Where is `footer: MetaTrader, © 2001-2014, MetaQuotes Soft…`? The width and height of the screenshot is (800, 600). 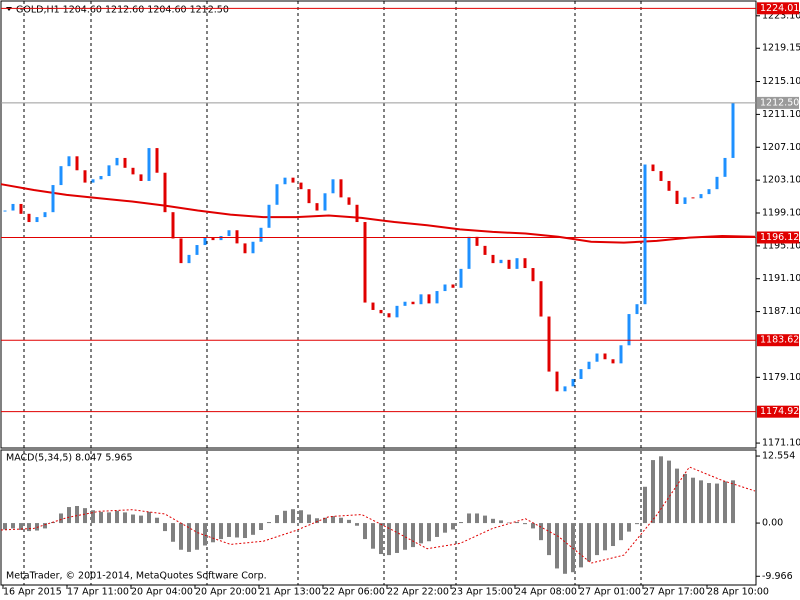
footer: MetaTrader, © 2001-2014, MetaQuotes Soft… is located at coordinates (136, 576).